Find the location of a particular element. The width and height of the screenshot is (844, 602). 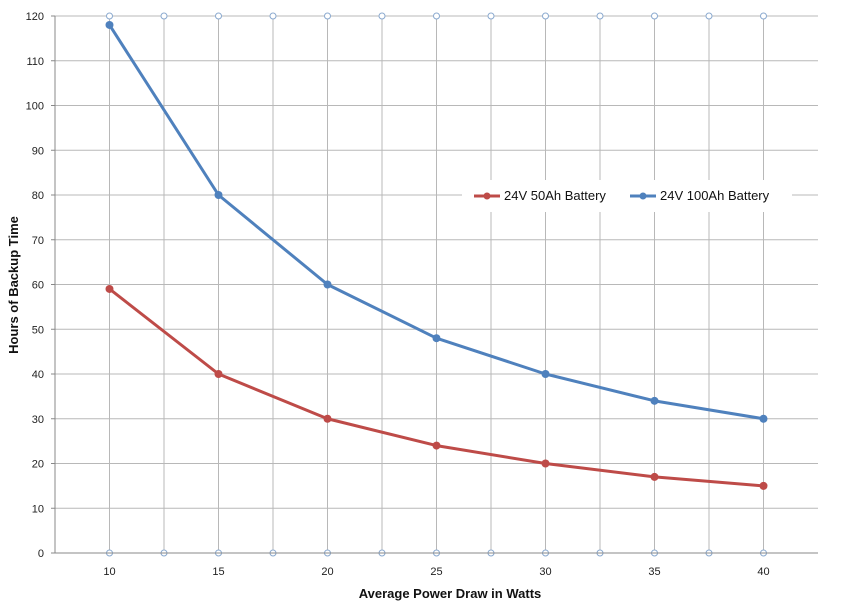

y-tick-label: 70 is located at coordinates (38, 241).